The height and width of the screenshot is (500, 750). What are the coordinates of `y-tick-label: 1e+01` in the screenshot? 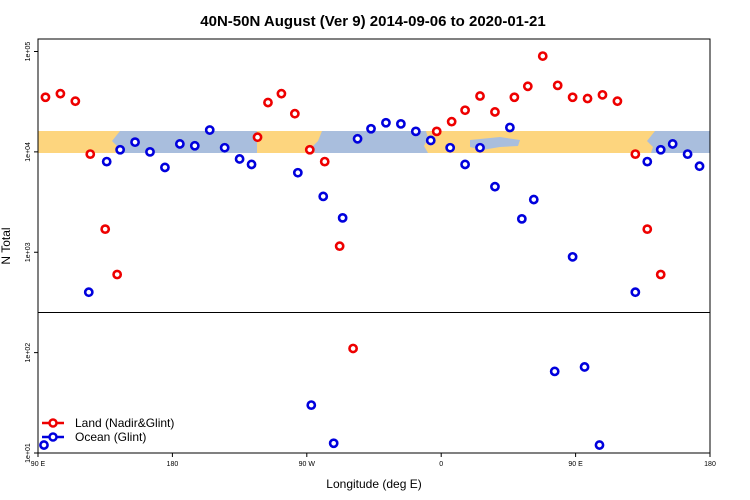 It's located at (28, 453).